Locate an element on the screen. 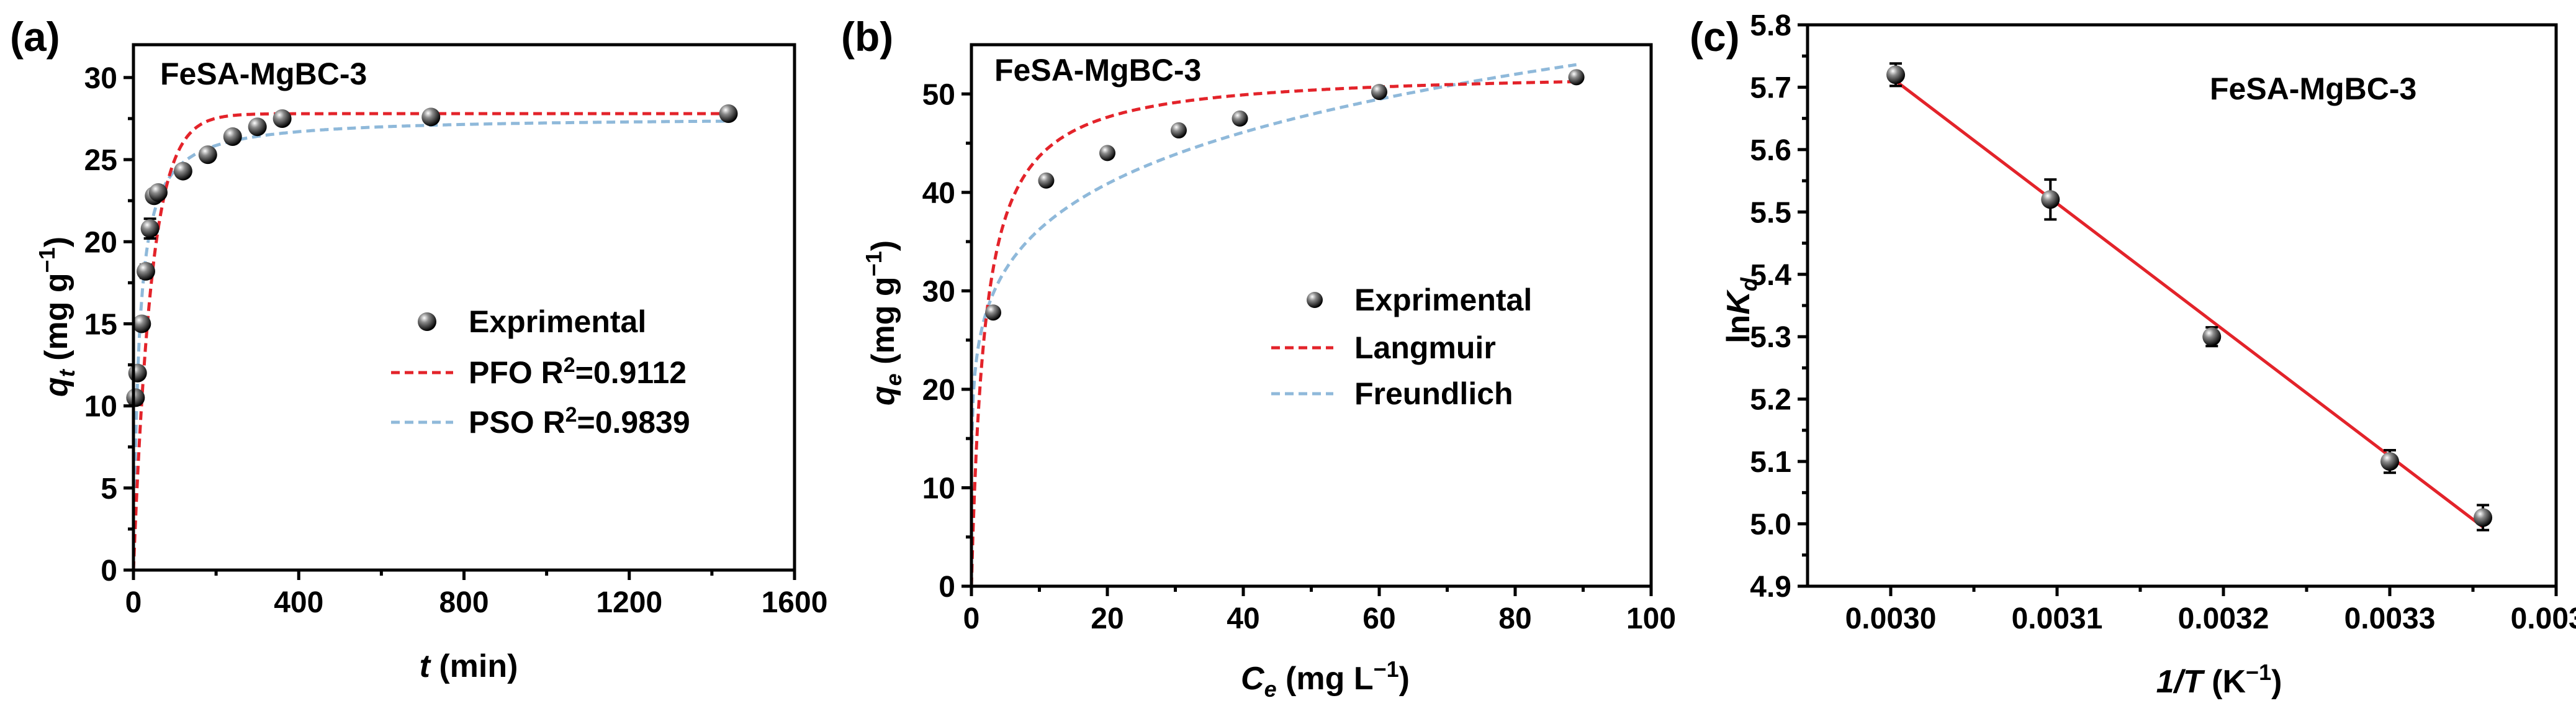 This screenshot has width=2576, height=716. legend-langmuir-label: Langmuir is located at coordinates (1425, 347).